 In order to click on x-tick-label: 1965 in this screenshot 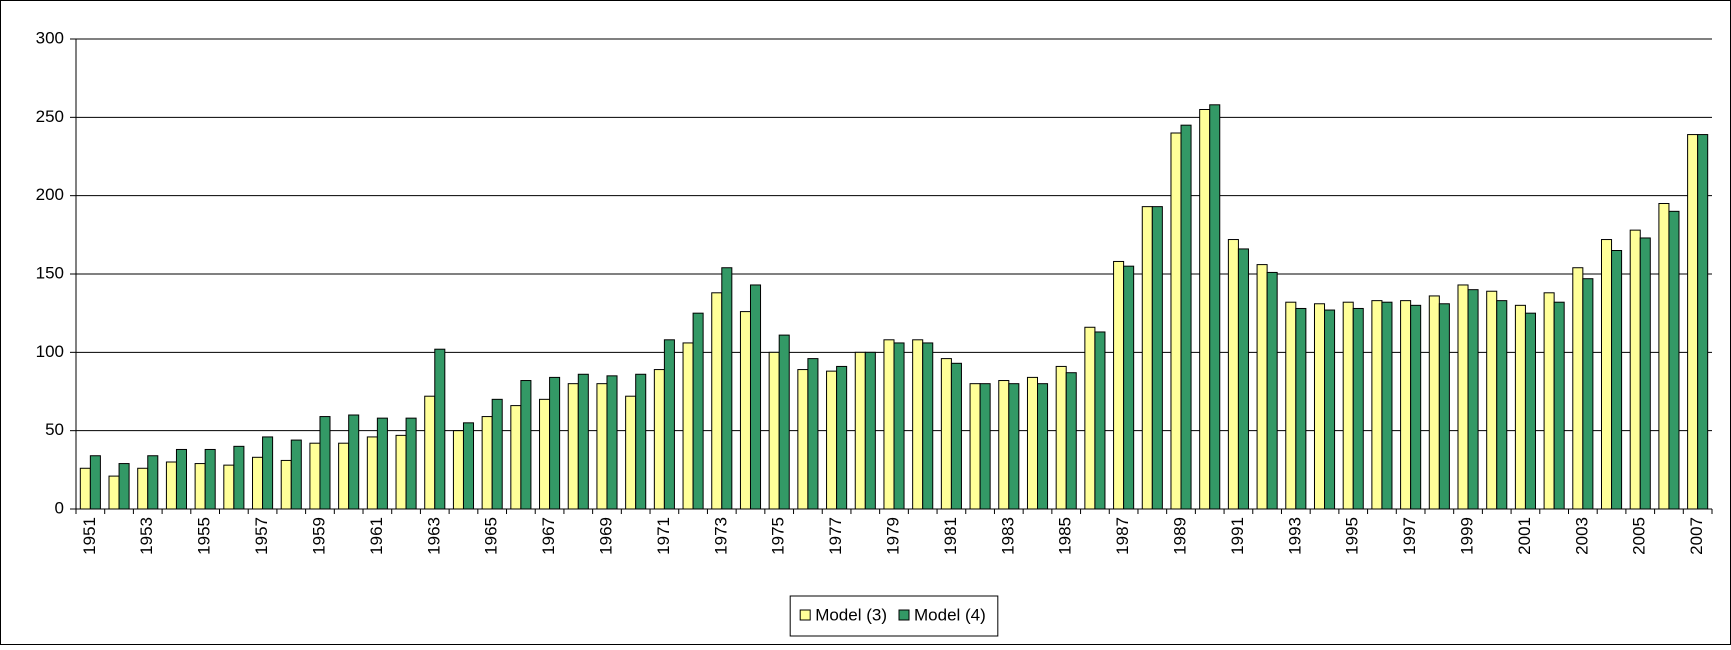, I will do `click(491, 536)`.